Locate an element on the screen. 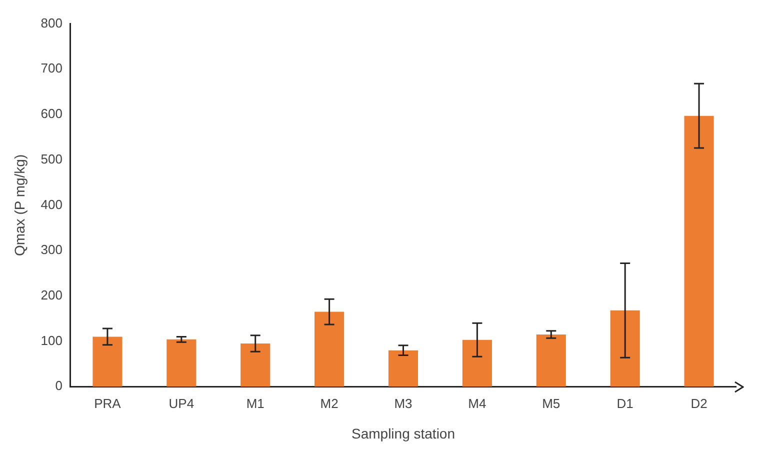 This screenshot has height=455, width=764. x-tick-label: D1 is located at coordinates (625, 403).